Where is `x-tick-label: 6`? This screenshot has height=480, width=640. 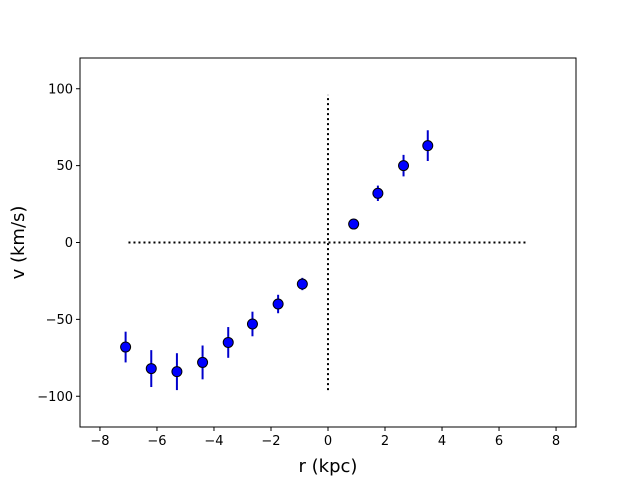 x-tick-label: 6 is located at coordinates (499, 441).